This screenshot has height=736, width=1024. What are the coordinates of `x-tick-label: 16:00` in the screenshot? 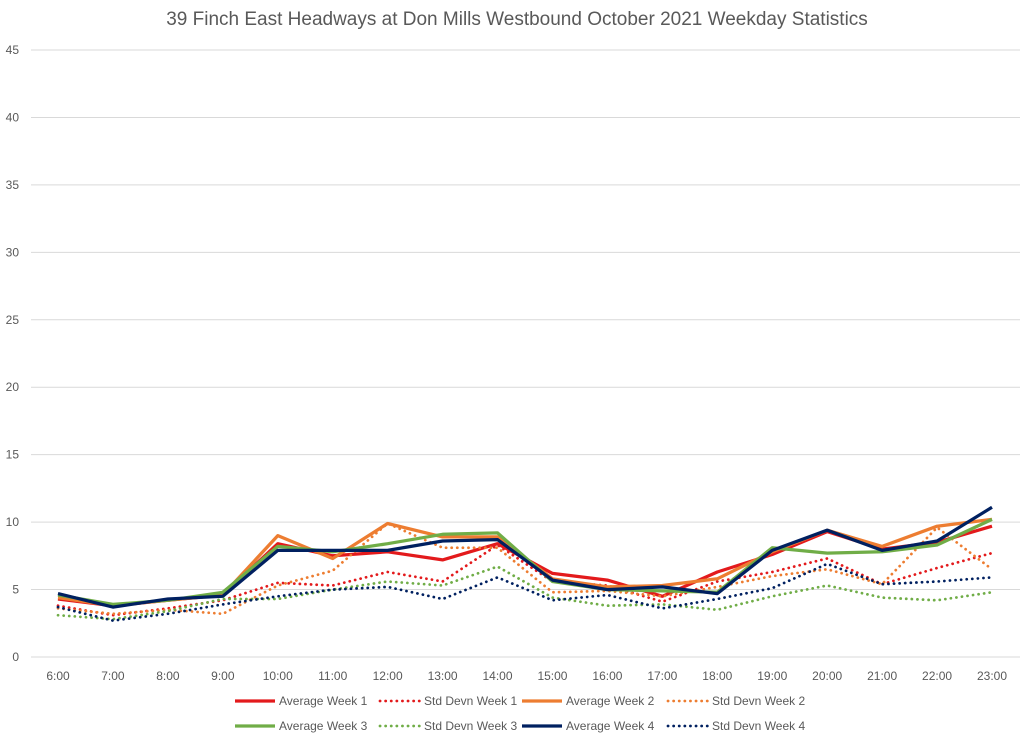 It's located at (607, 676).